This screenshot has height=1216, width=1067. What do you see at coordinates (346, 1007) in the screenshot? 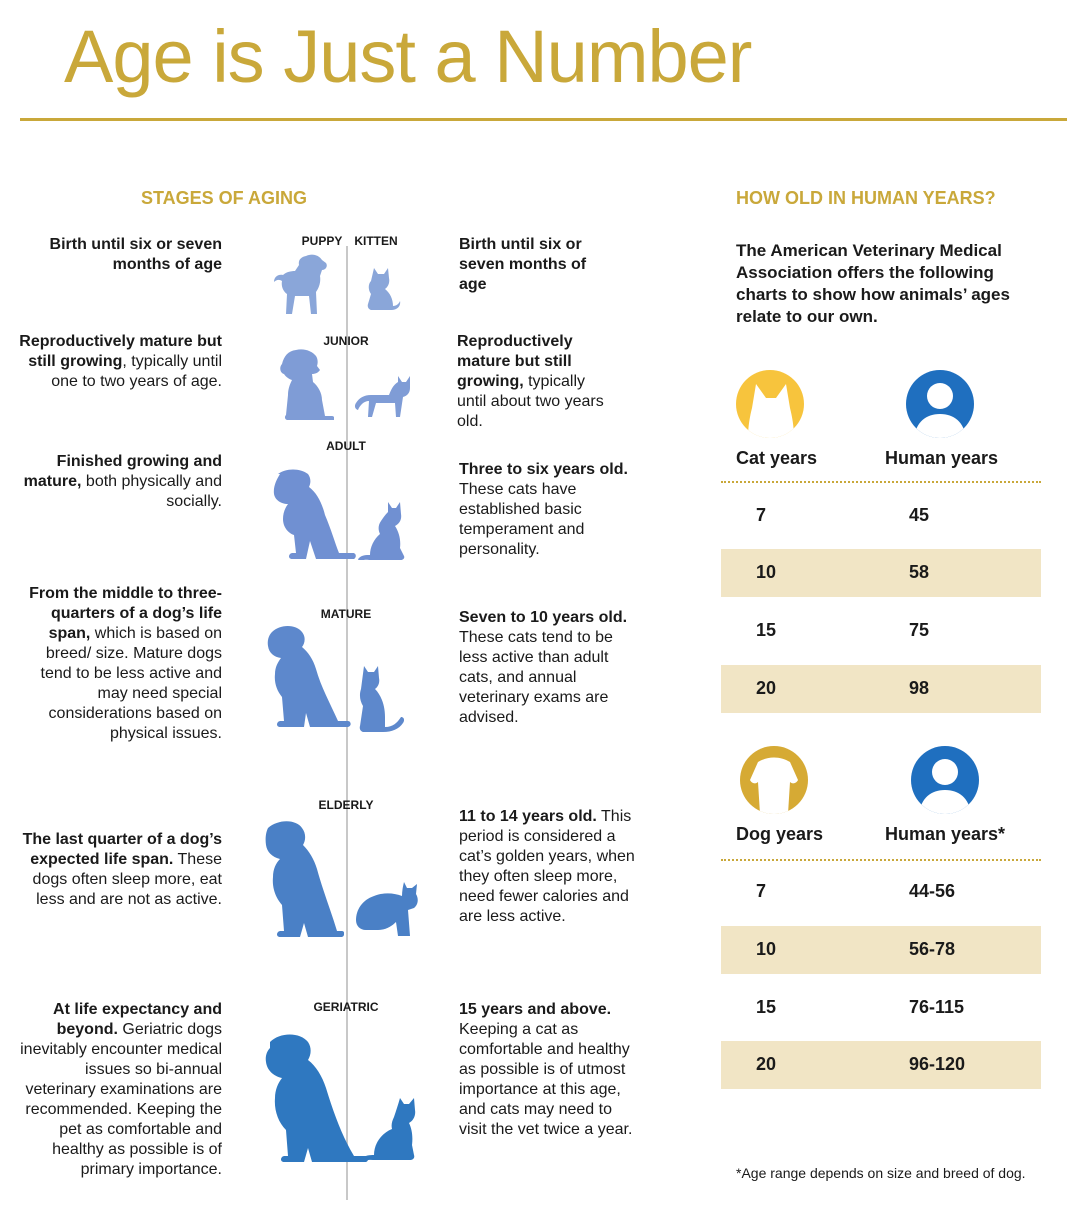
I see `stage-label-geriatric: GERIATRIC` at bounding box center [346, 1007].